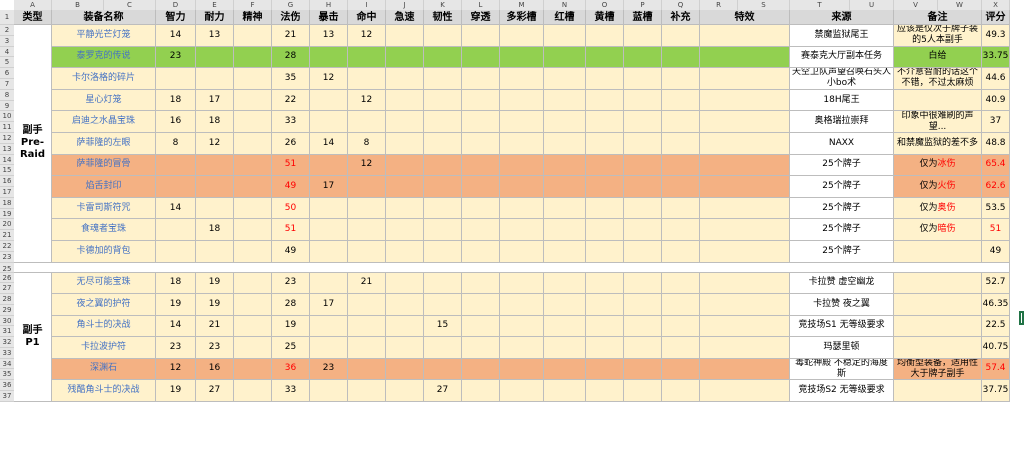 This screenshot has width=1024, height=453. Describe the element at coordinates (367, 36) in the screenshot. I see `stat-hit: 12` at that location.